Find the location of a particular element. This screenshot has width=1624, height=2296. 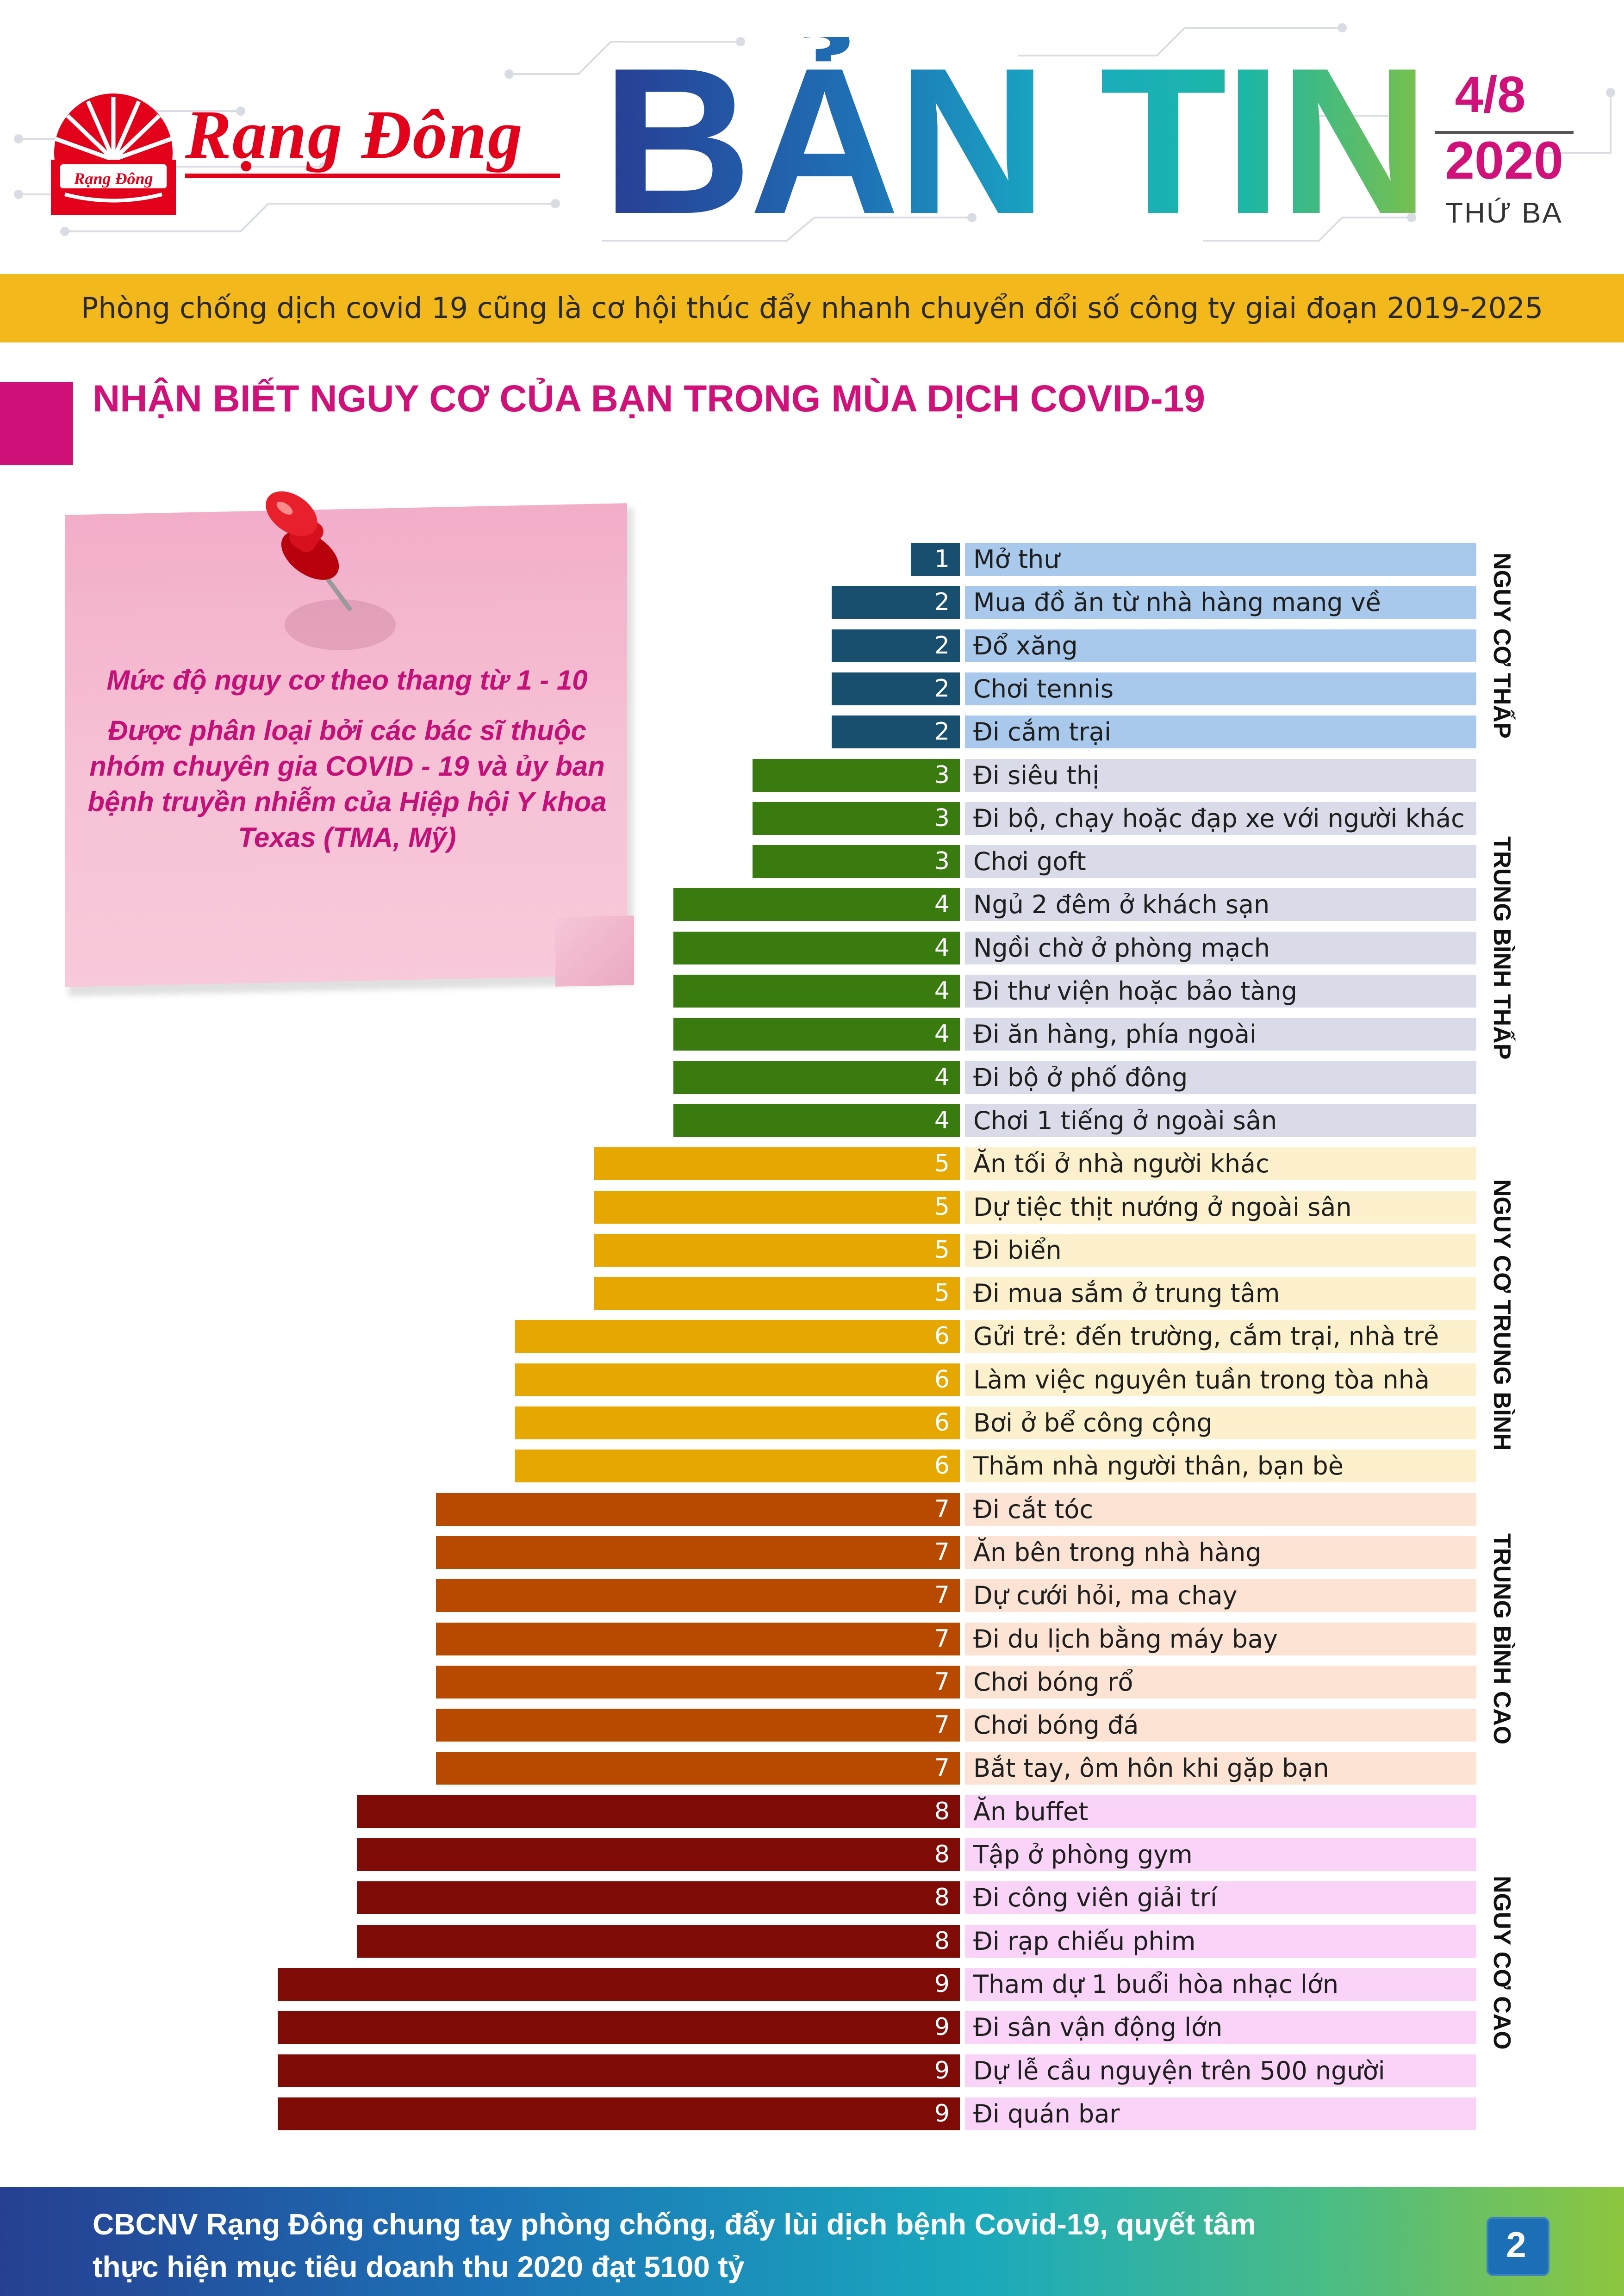

footer-band is located at coordinates (812, 2241).